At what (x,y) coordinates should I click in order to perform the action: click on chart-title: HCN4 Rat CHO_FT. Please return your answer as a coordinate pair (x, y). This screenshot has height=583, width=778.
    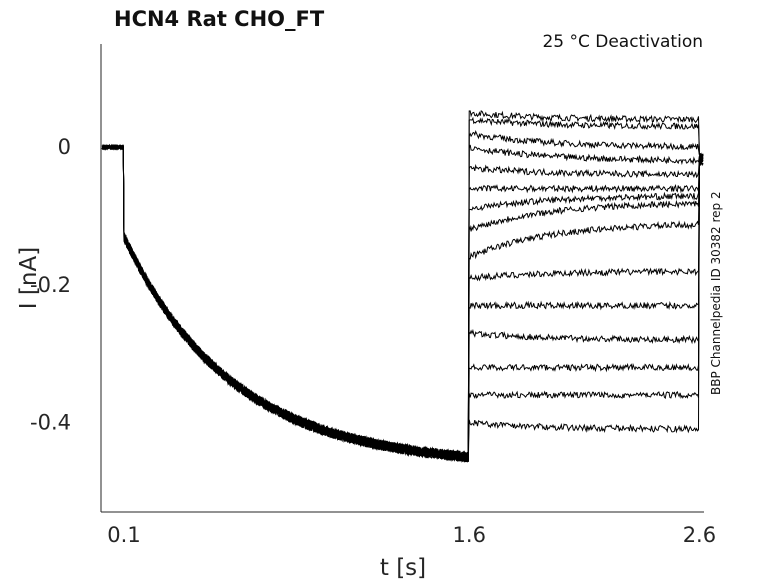
    Looking at the image, I should click on (219, 19).